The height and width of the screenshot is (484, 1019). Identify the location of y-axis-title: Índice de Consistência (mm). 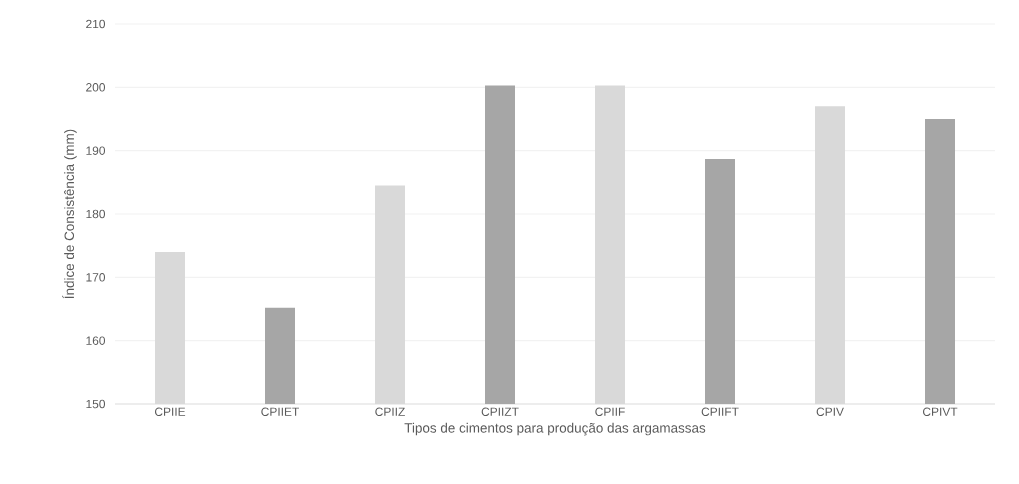
(69, 214).